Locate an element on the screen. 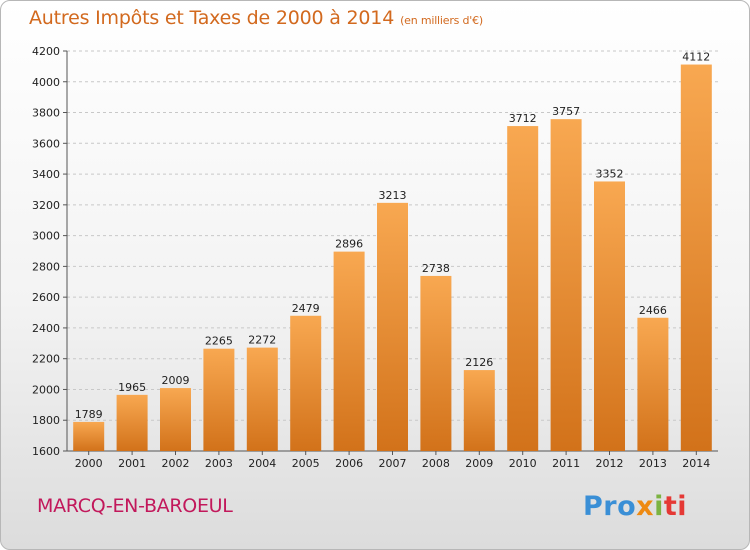 The height and width of the screenshot is (550, 750). data-label-2009: 2126 is located at coordinates (479, 362).